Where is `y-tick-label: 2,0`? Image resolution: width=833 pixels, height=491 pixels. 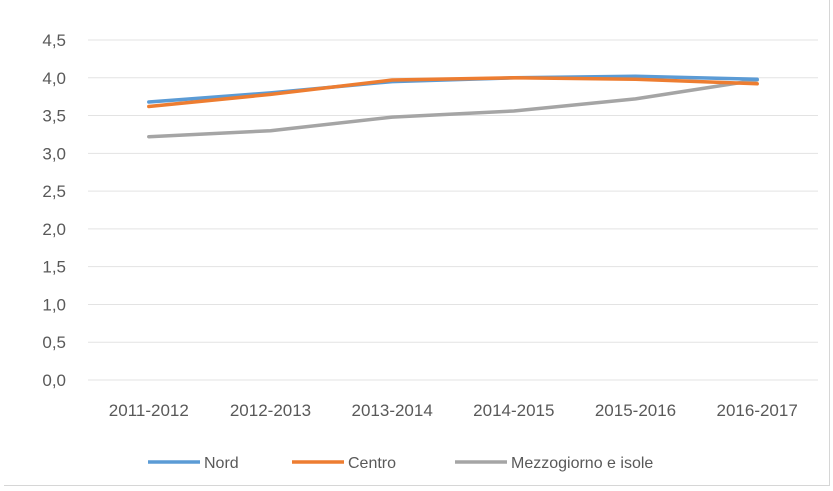 y-tick-label: 2,0 is located at coordinates (54, 229).